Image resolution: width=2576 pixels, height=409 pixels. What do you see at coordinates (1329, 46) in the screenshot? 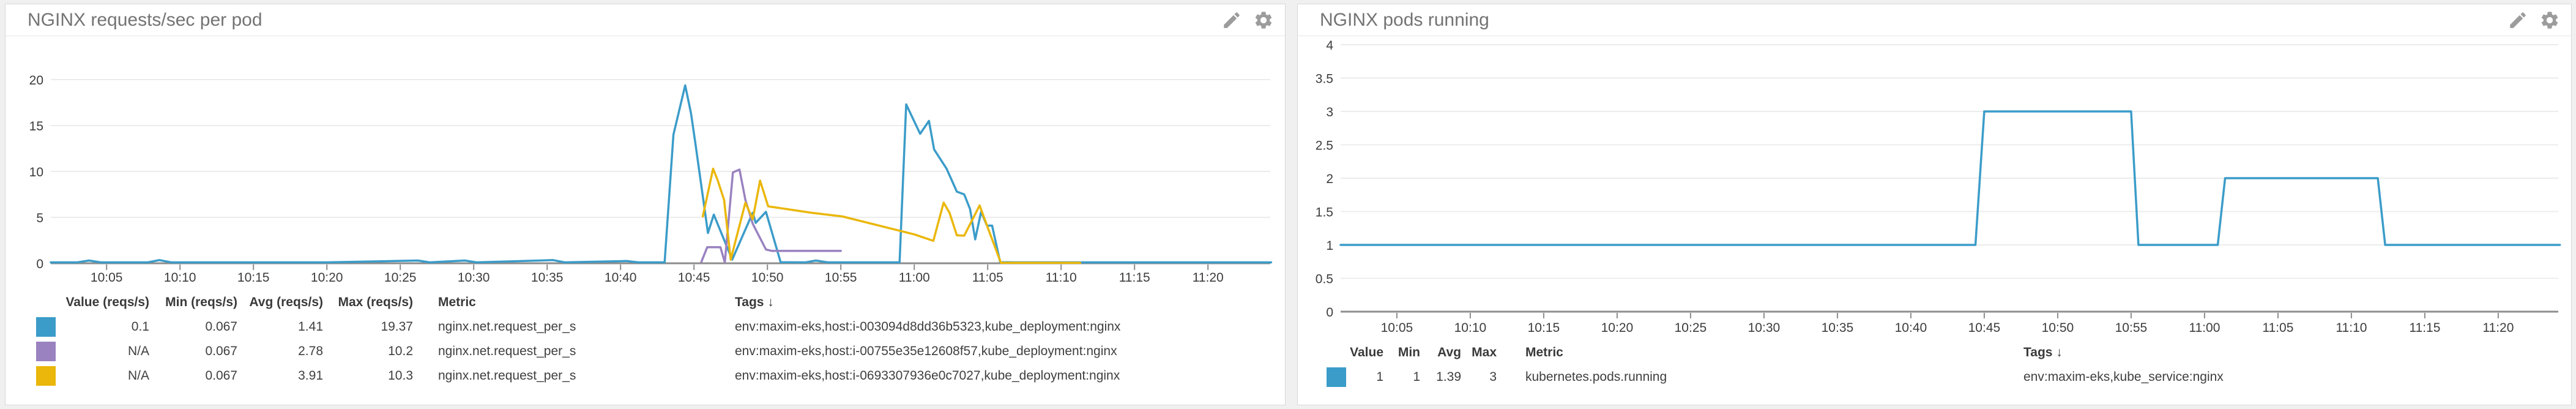
I see `y-axis-tick-label: 4` at bounding box center [1329, 46].